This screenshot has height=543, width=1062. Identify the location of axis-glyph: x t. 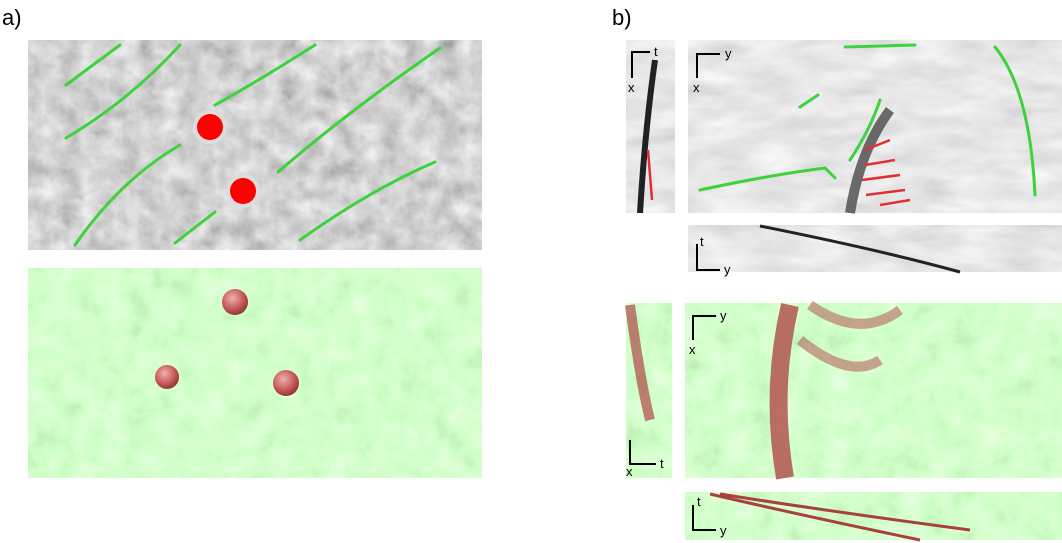
(645, 459).